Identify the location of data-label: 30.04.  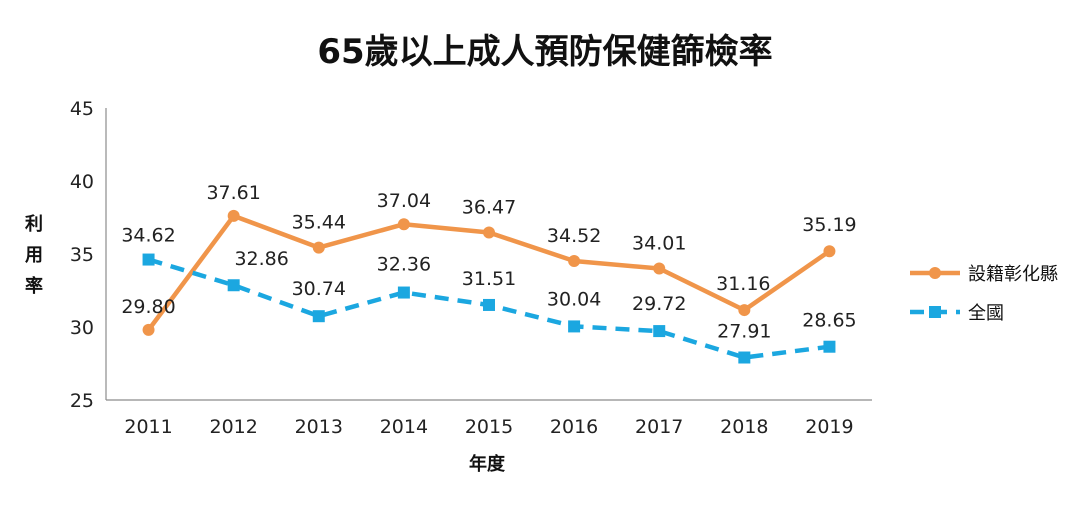
(574, 299).